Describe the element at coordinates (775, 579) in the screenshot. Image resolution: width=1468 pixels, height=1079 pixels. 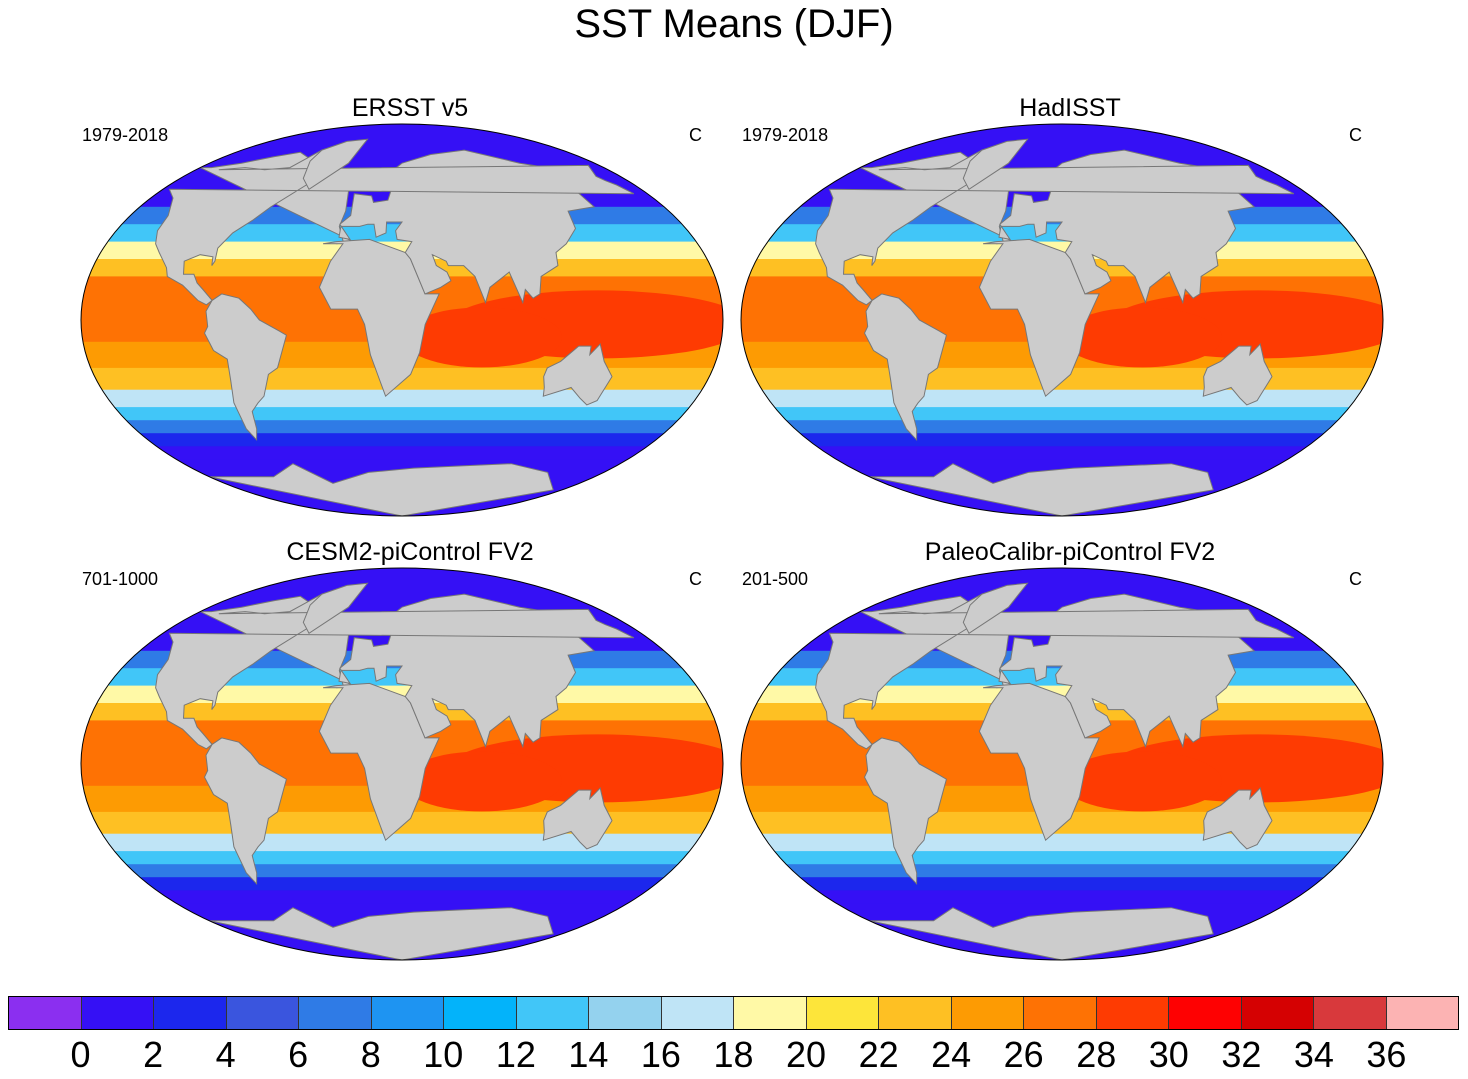
I see `panel-period: 201-500` at that location.